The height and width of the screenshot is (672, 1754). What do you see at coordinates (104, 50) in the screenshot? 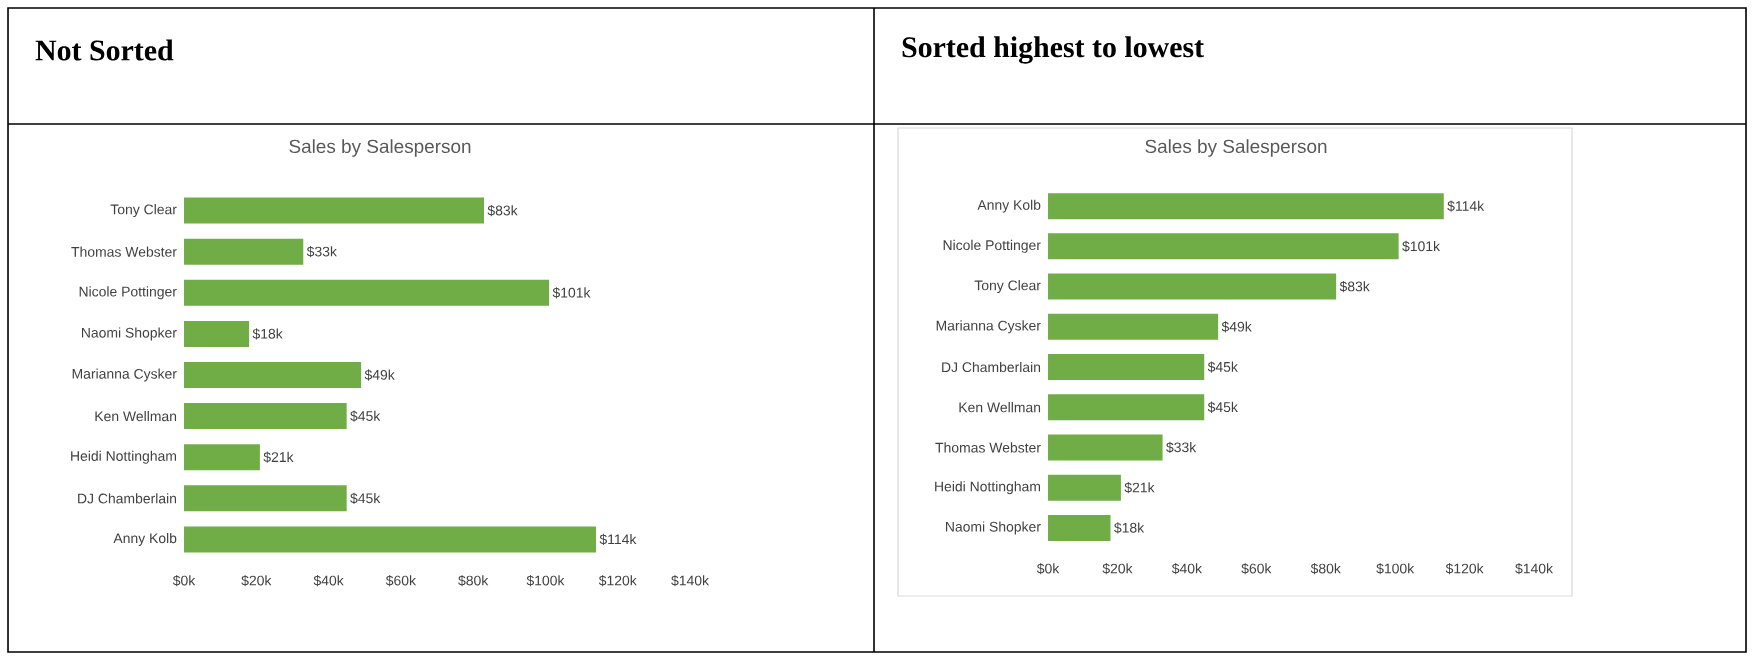
I see `chart-title: Not Sorted` at bounding box center [104, 50].